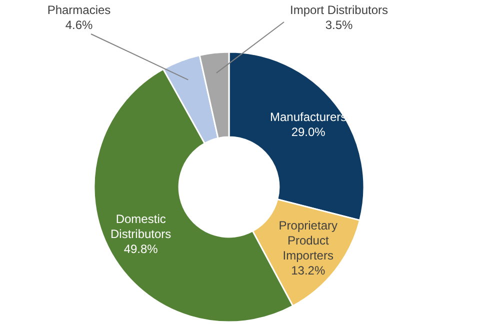 The width and height of the screenshot is (477, 326). What do you see at coordinates (79, 10) in the screenshot?
I see `slice-label: Pharmacies` at bounding box center [79, 10].